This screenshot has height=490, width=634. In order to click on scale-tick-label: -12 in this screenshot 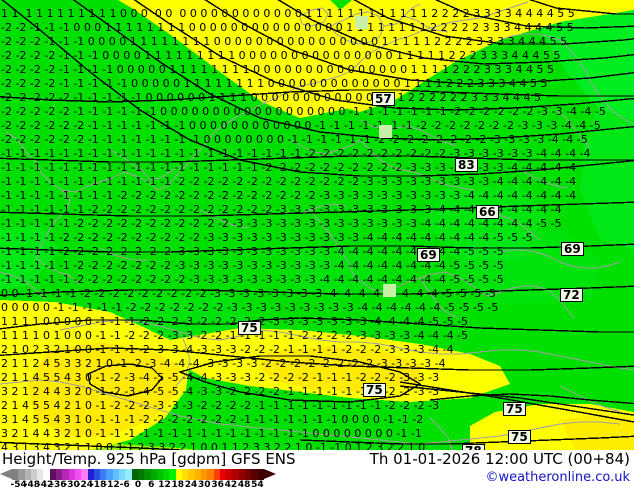, I will do `click(111, 485)`.